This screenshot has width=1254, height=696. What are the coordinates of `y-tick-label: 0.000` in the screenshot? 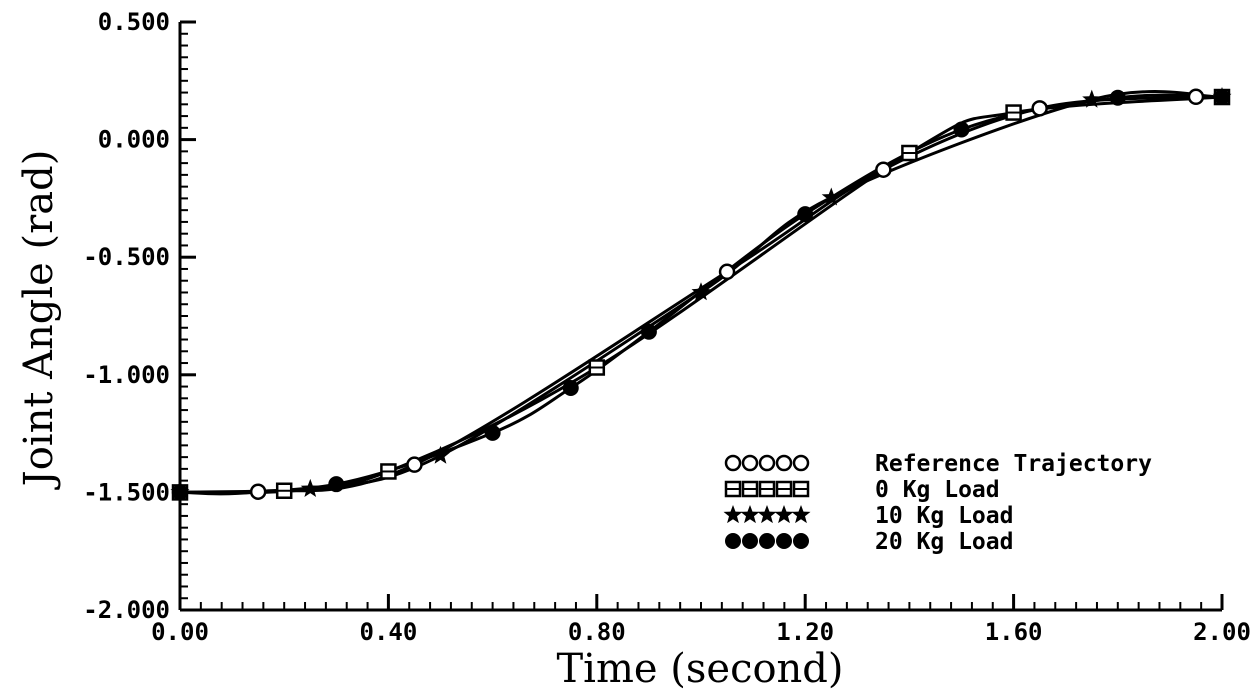 It's located at (134, 140).